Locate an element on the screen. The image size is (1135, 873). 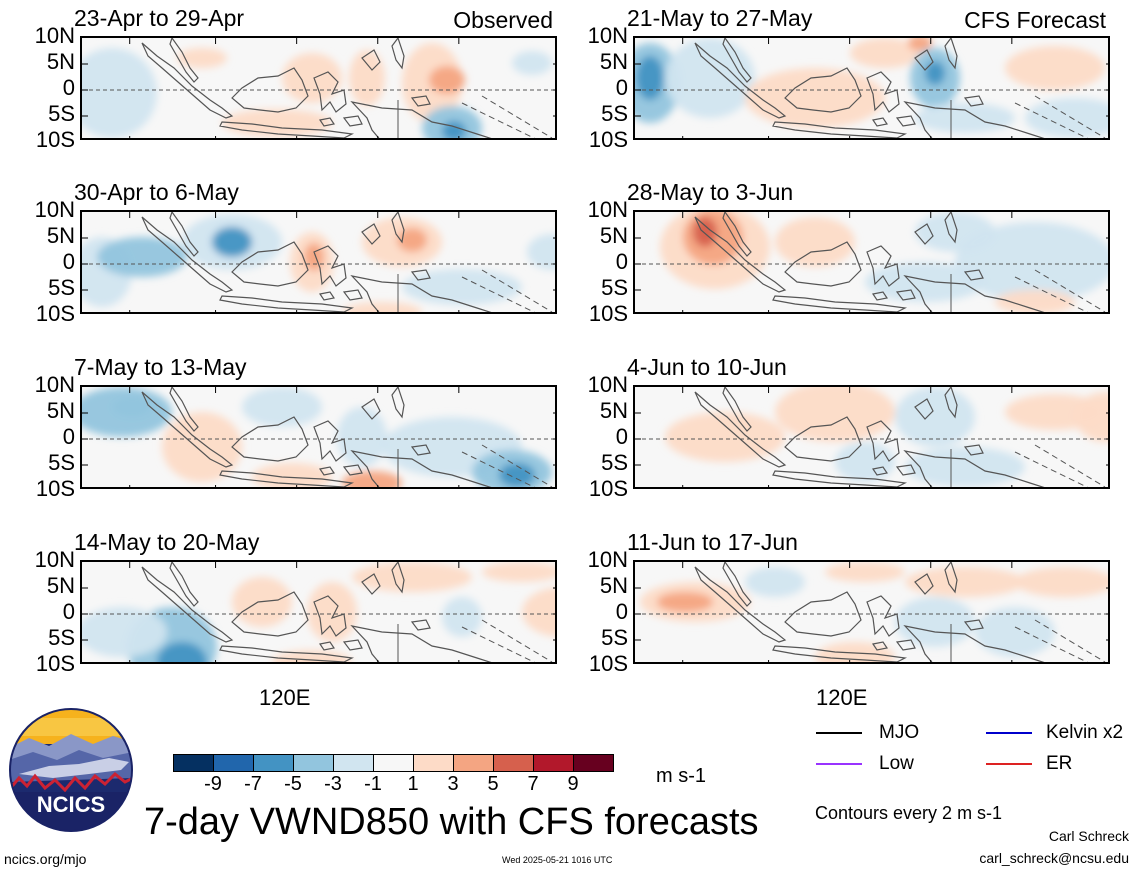
panel-title: 7-May to 13-May is located at coordinates (160, 367).